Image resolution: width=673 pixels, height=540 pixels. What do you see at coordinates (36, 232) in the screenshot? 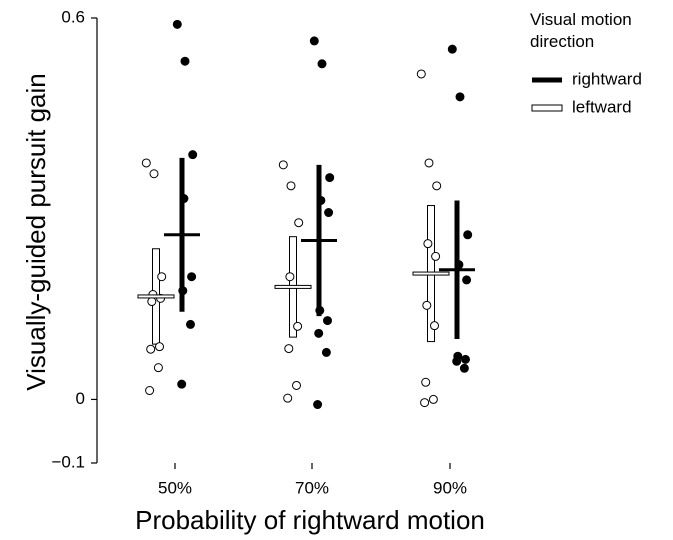
I see `y-axis-title: Visually-guided pursuit gain` at bounding box center [36, 232].